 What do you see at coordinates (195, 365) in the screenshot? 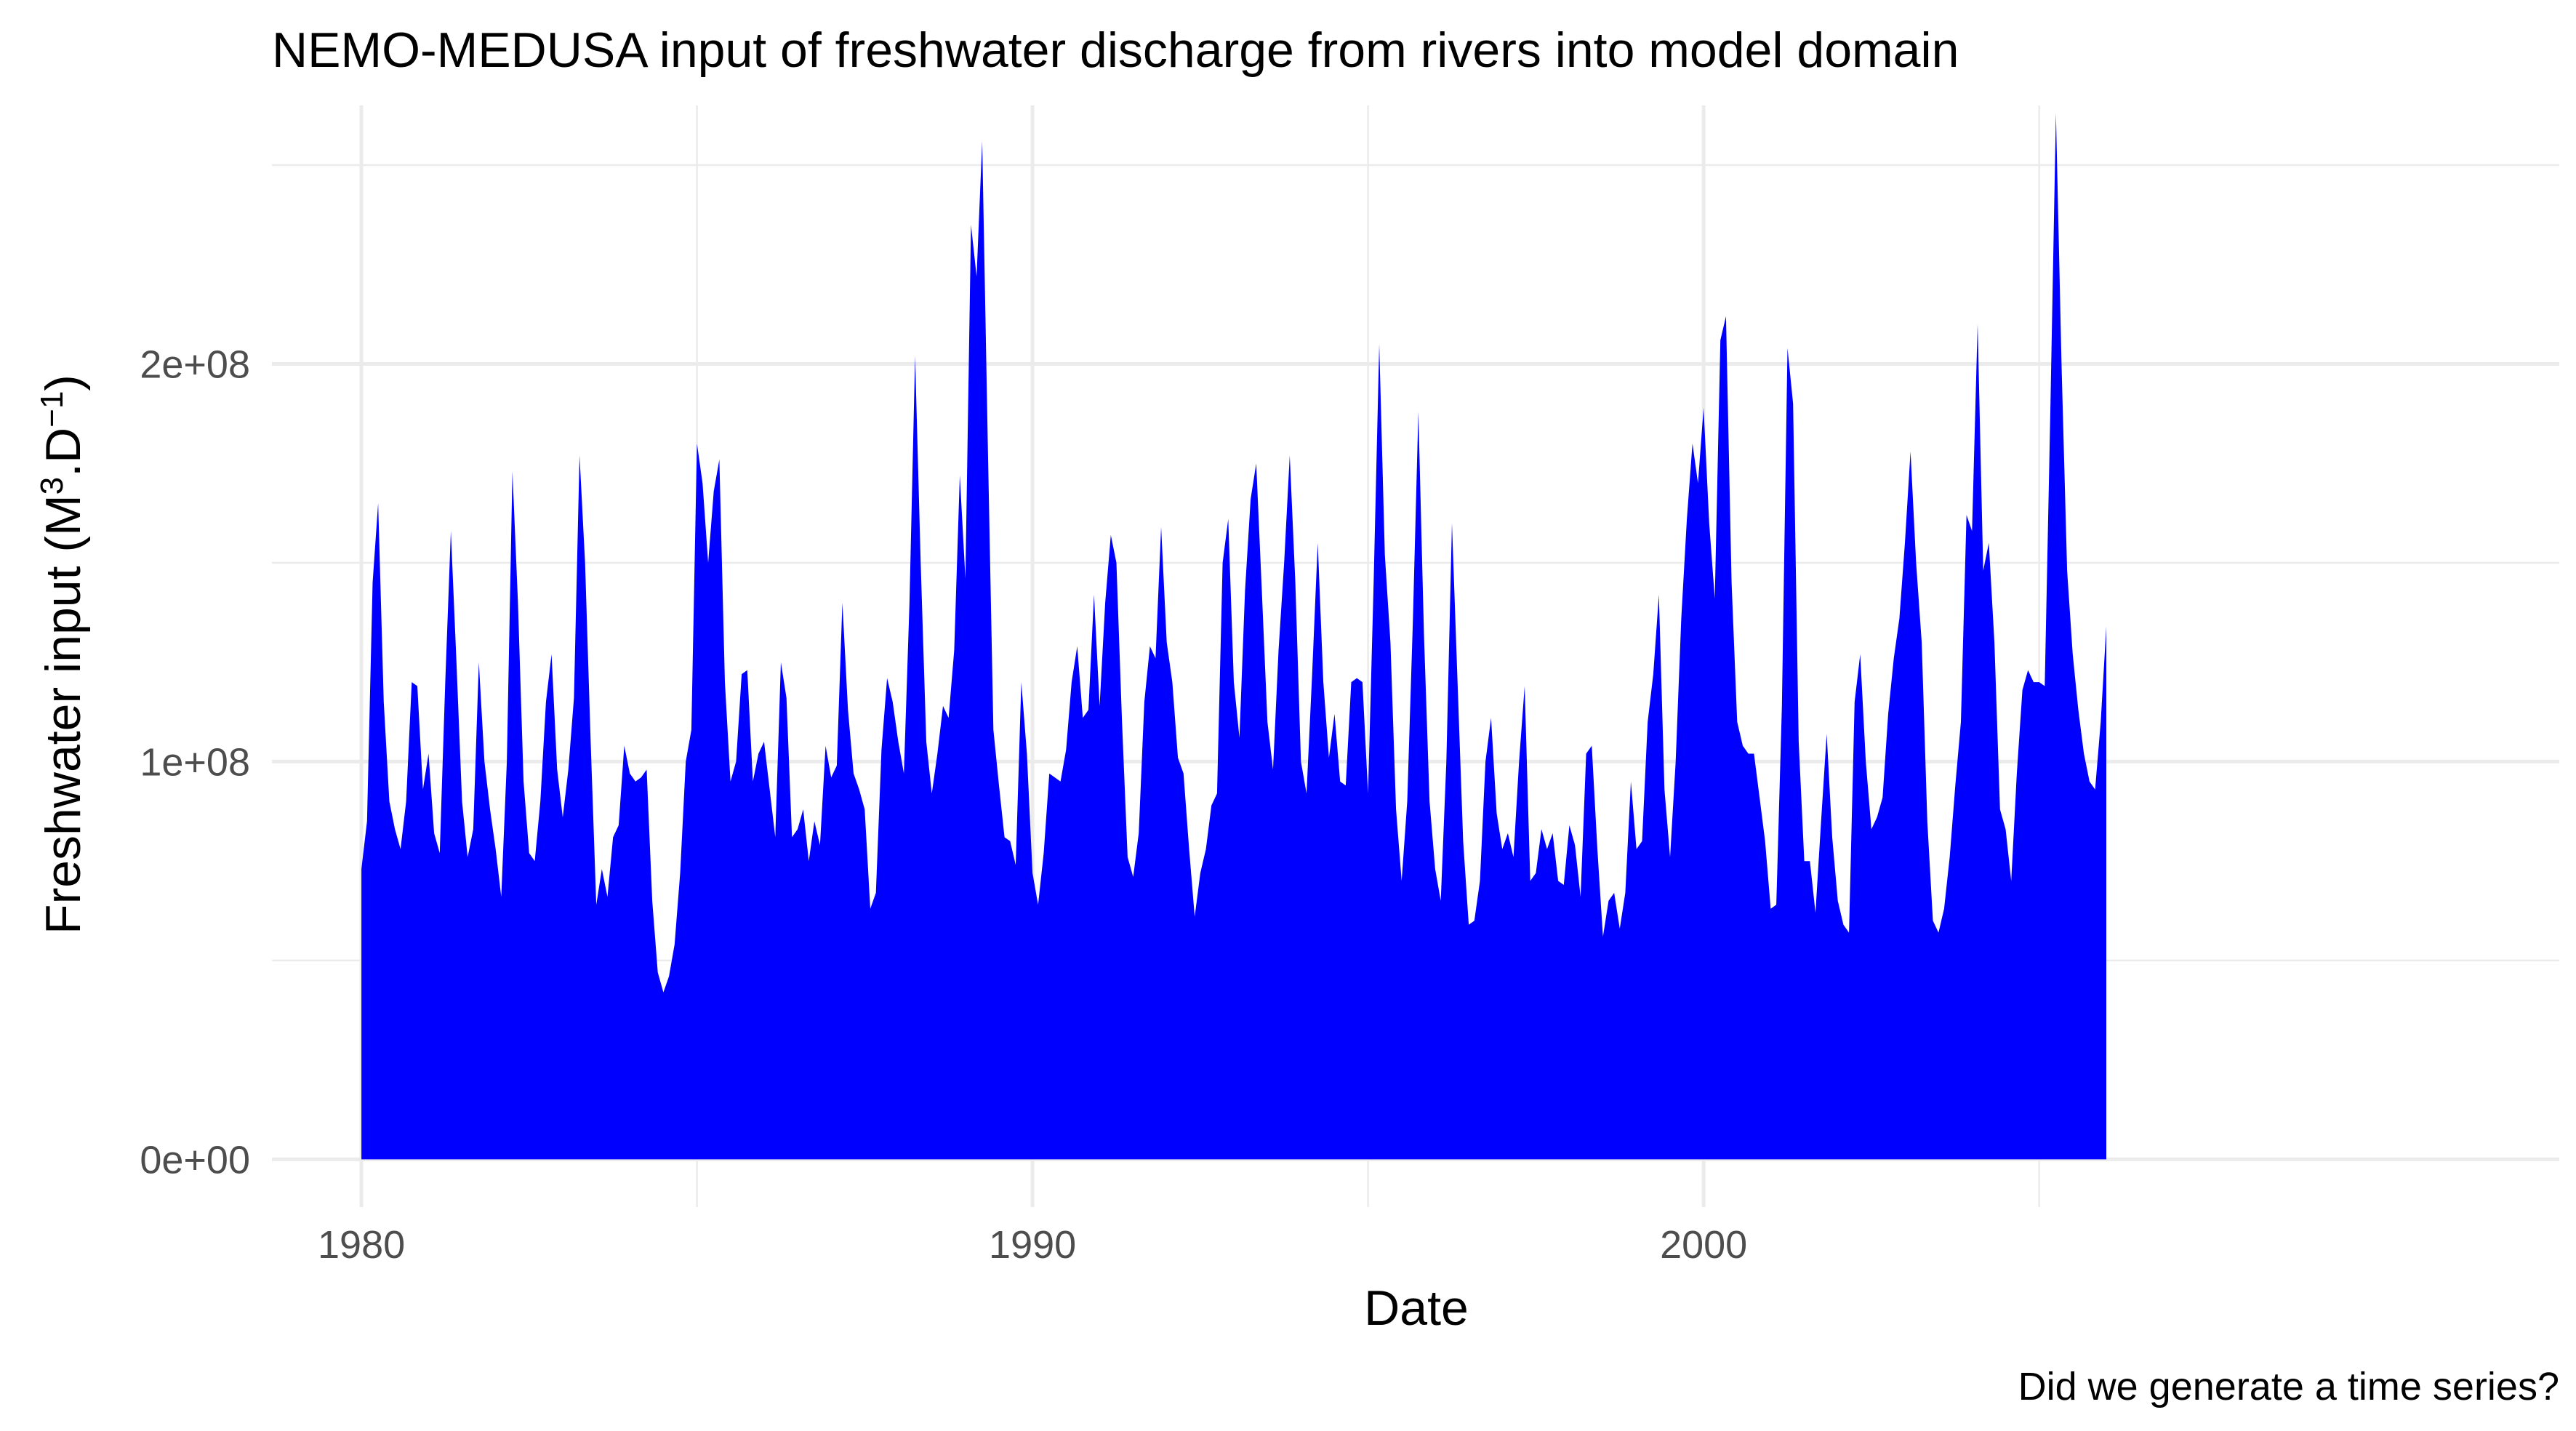
I see `y-tick-label: 2e+08` at bounding box center [195, 365].